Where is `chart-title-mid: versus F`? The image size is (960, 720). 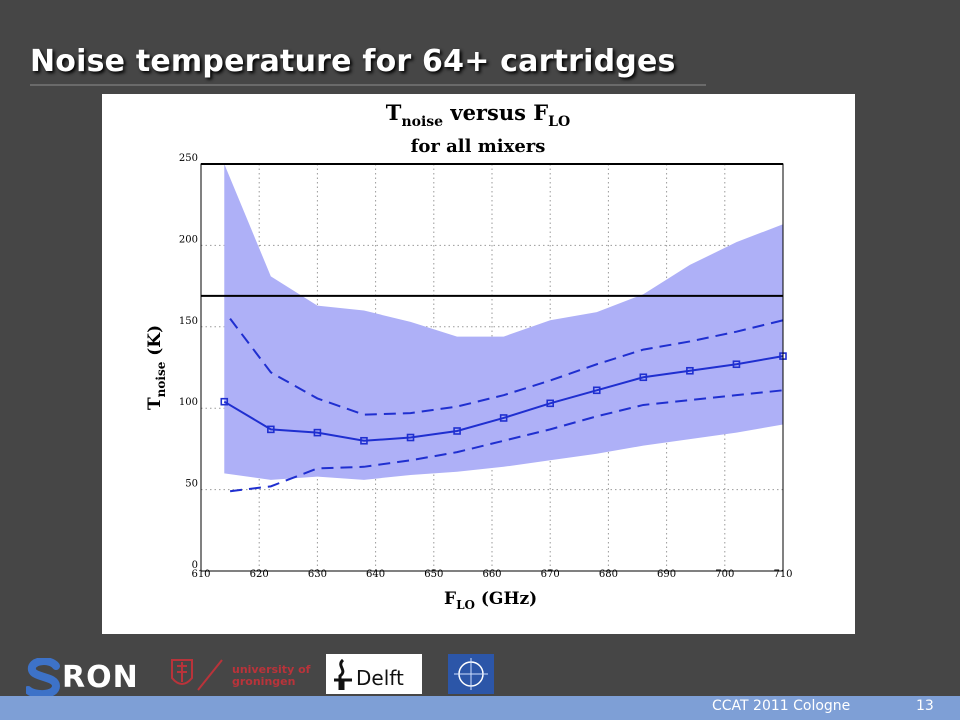 chart-title-mid: versus F is located at coordinates (495, 112).